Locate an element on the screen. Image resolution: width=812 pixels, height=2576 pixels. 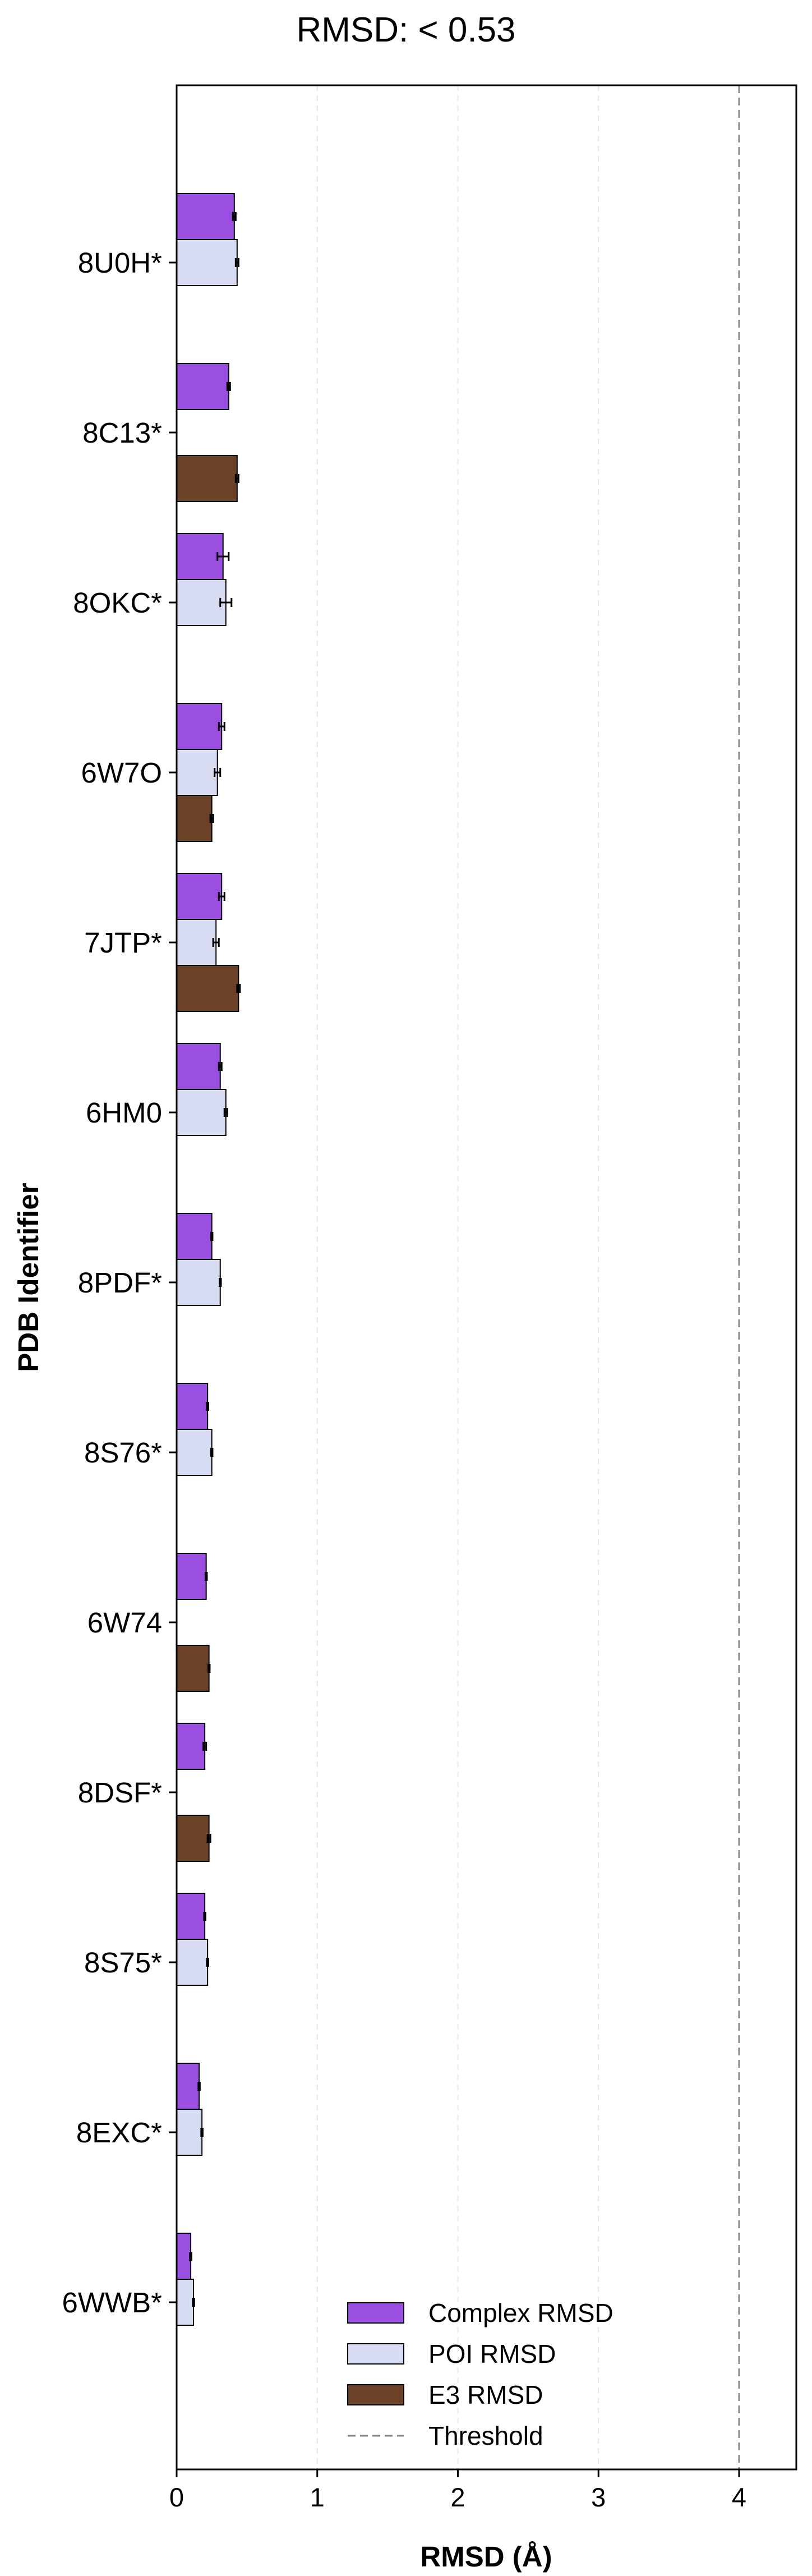
poi-bar-8S75 is located at coordinates (192, 1962).